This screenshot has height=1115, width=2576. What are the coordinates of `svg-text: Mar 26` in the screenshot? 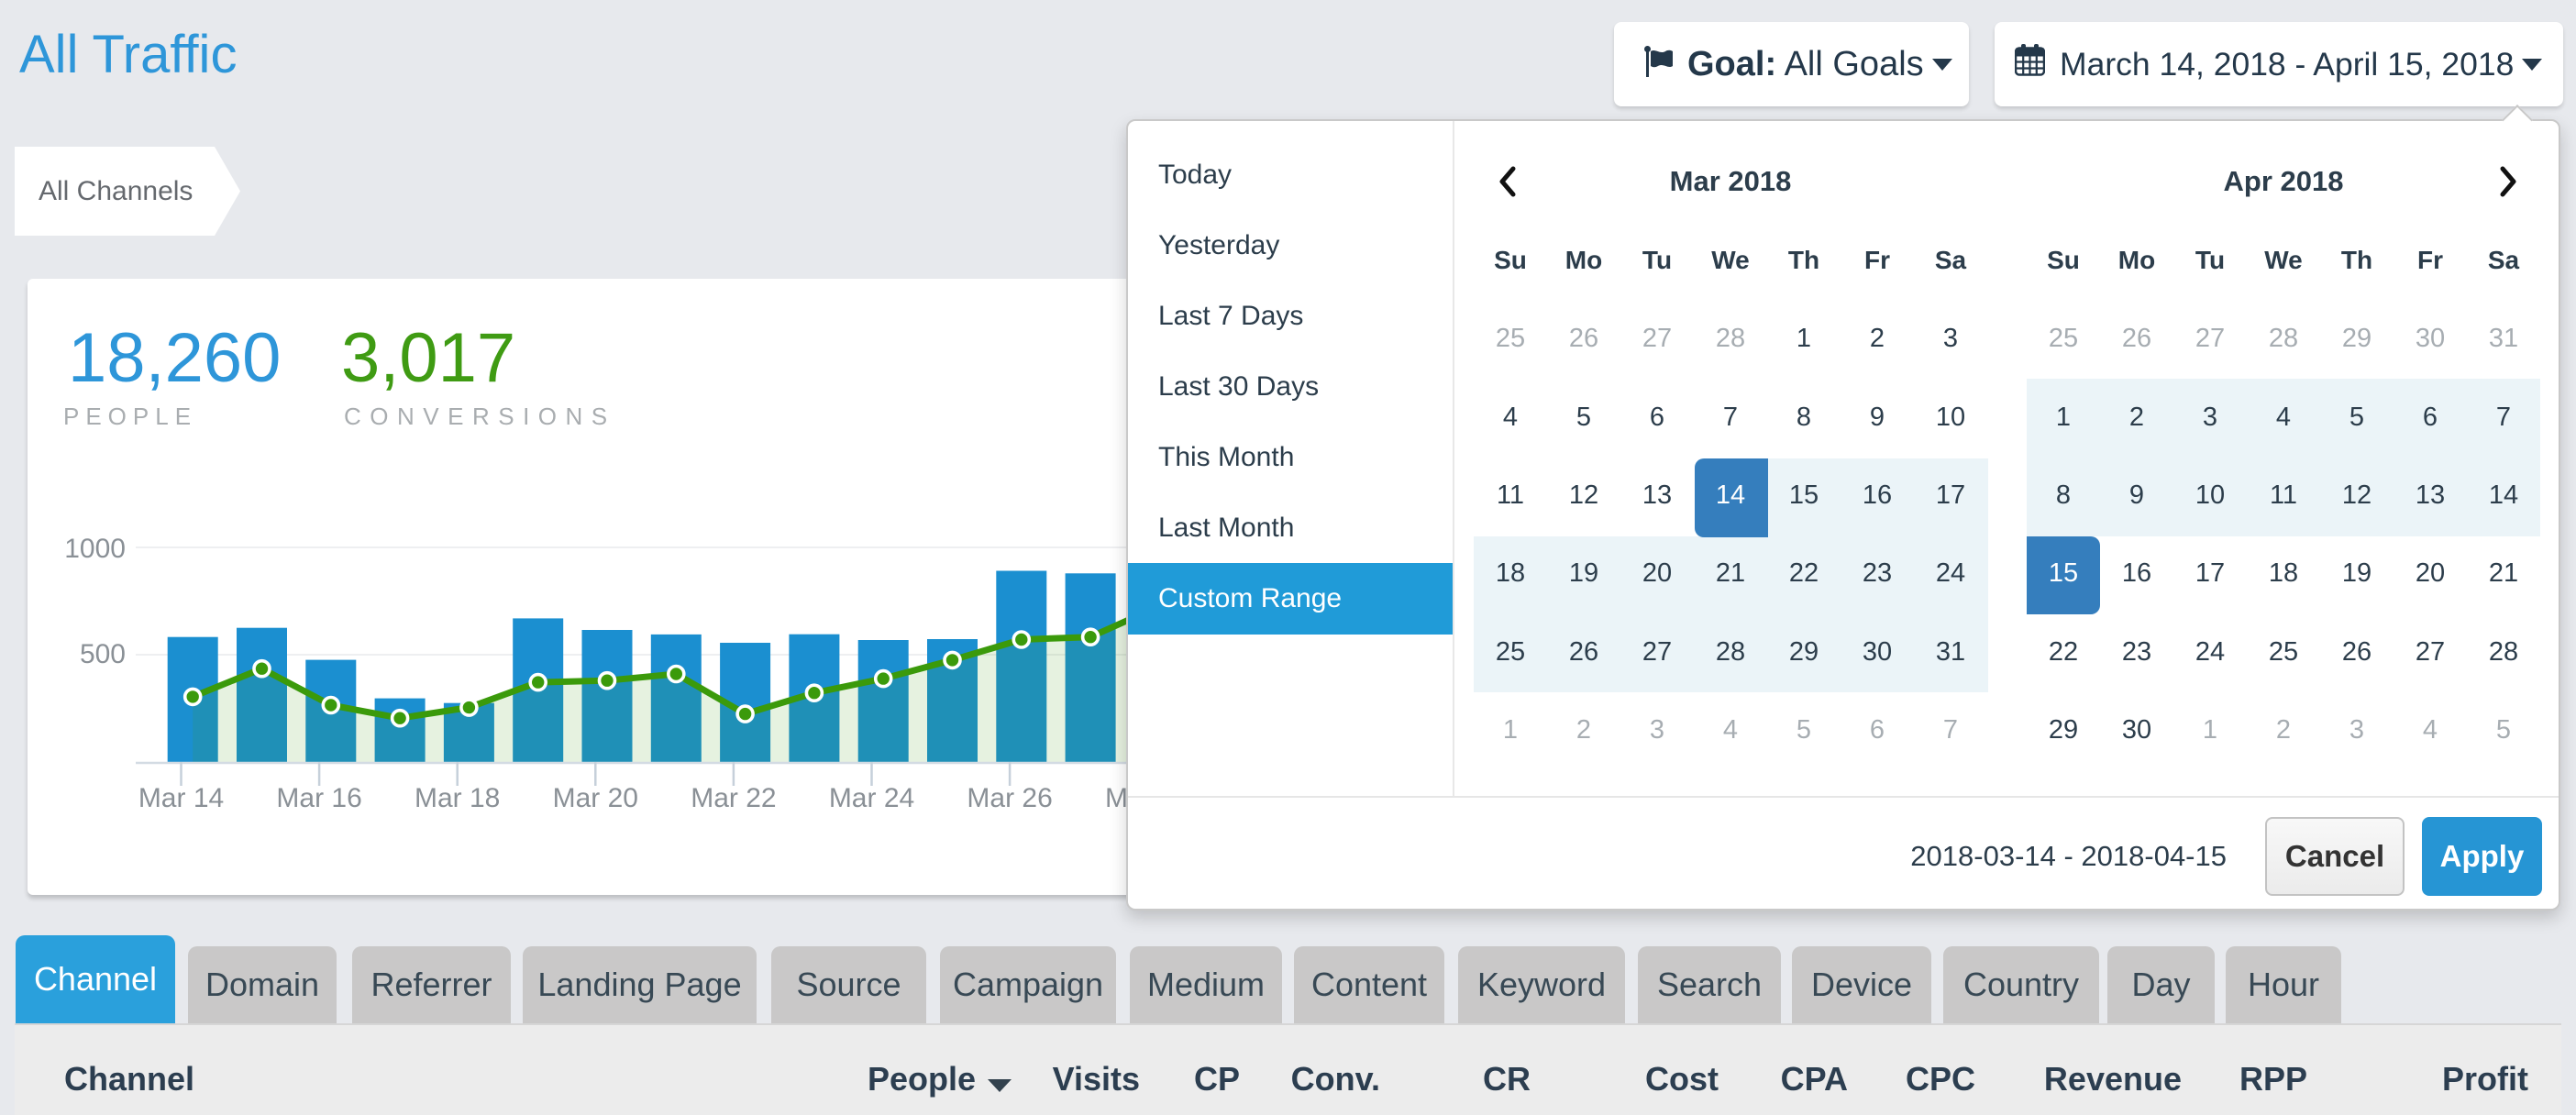 It's located at (1009, 798).